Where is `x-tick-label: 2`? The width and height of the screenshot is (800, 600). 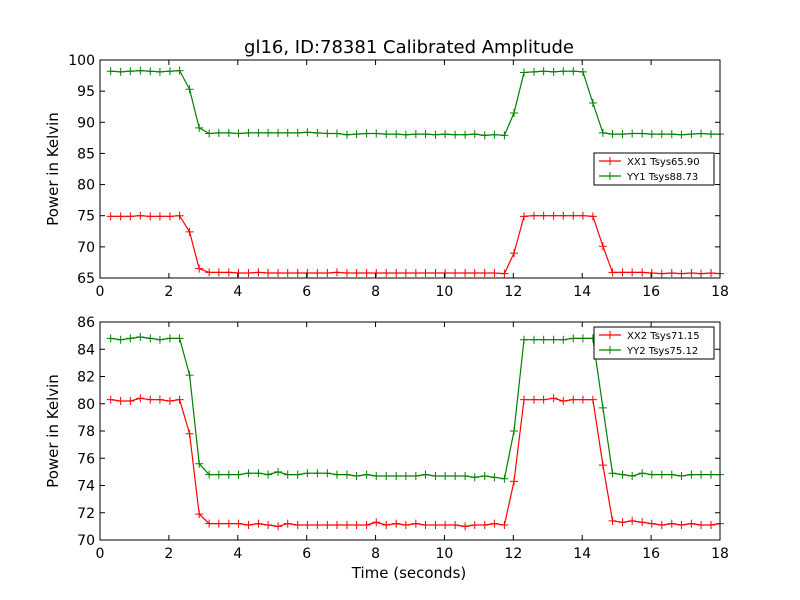 x-tick-label: 2 is located at coordinates (168, 292).